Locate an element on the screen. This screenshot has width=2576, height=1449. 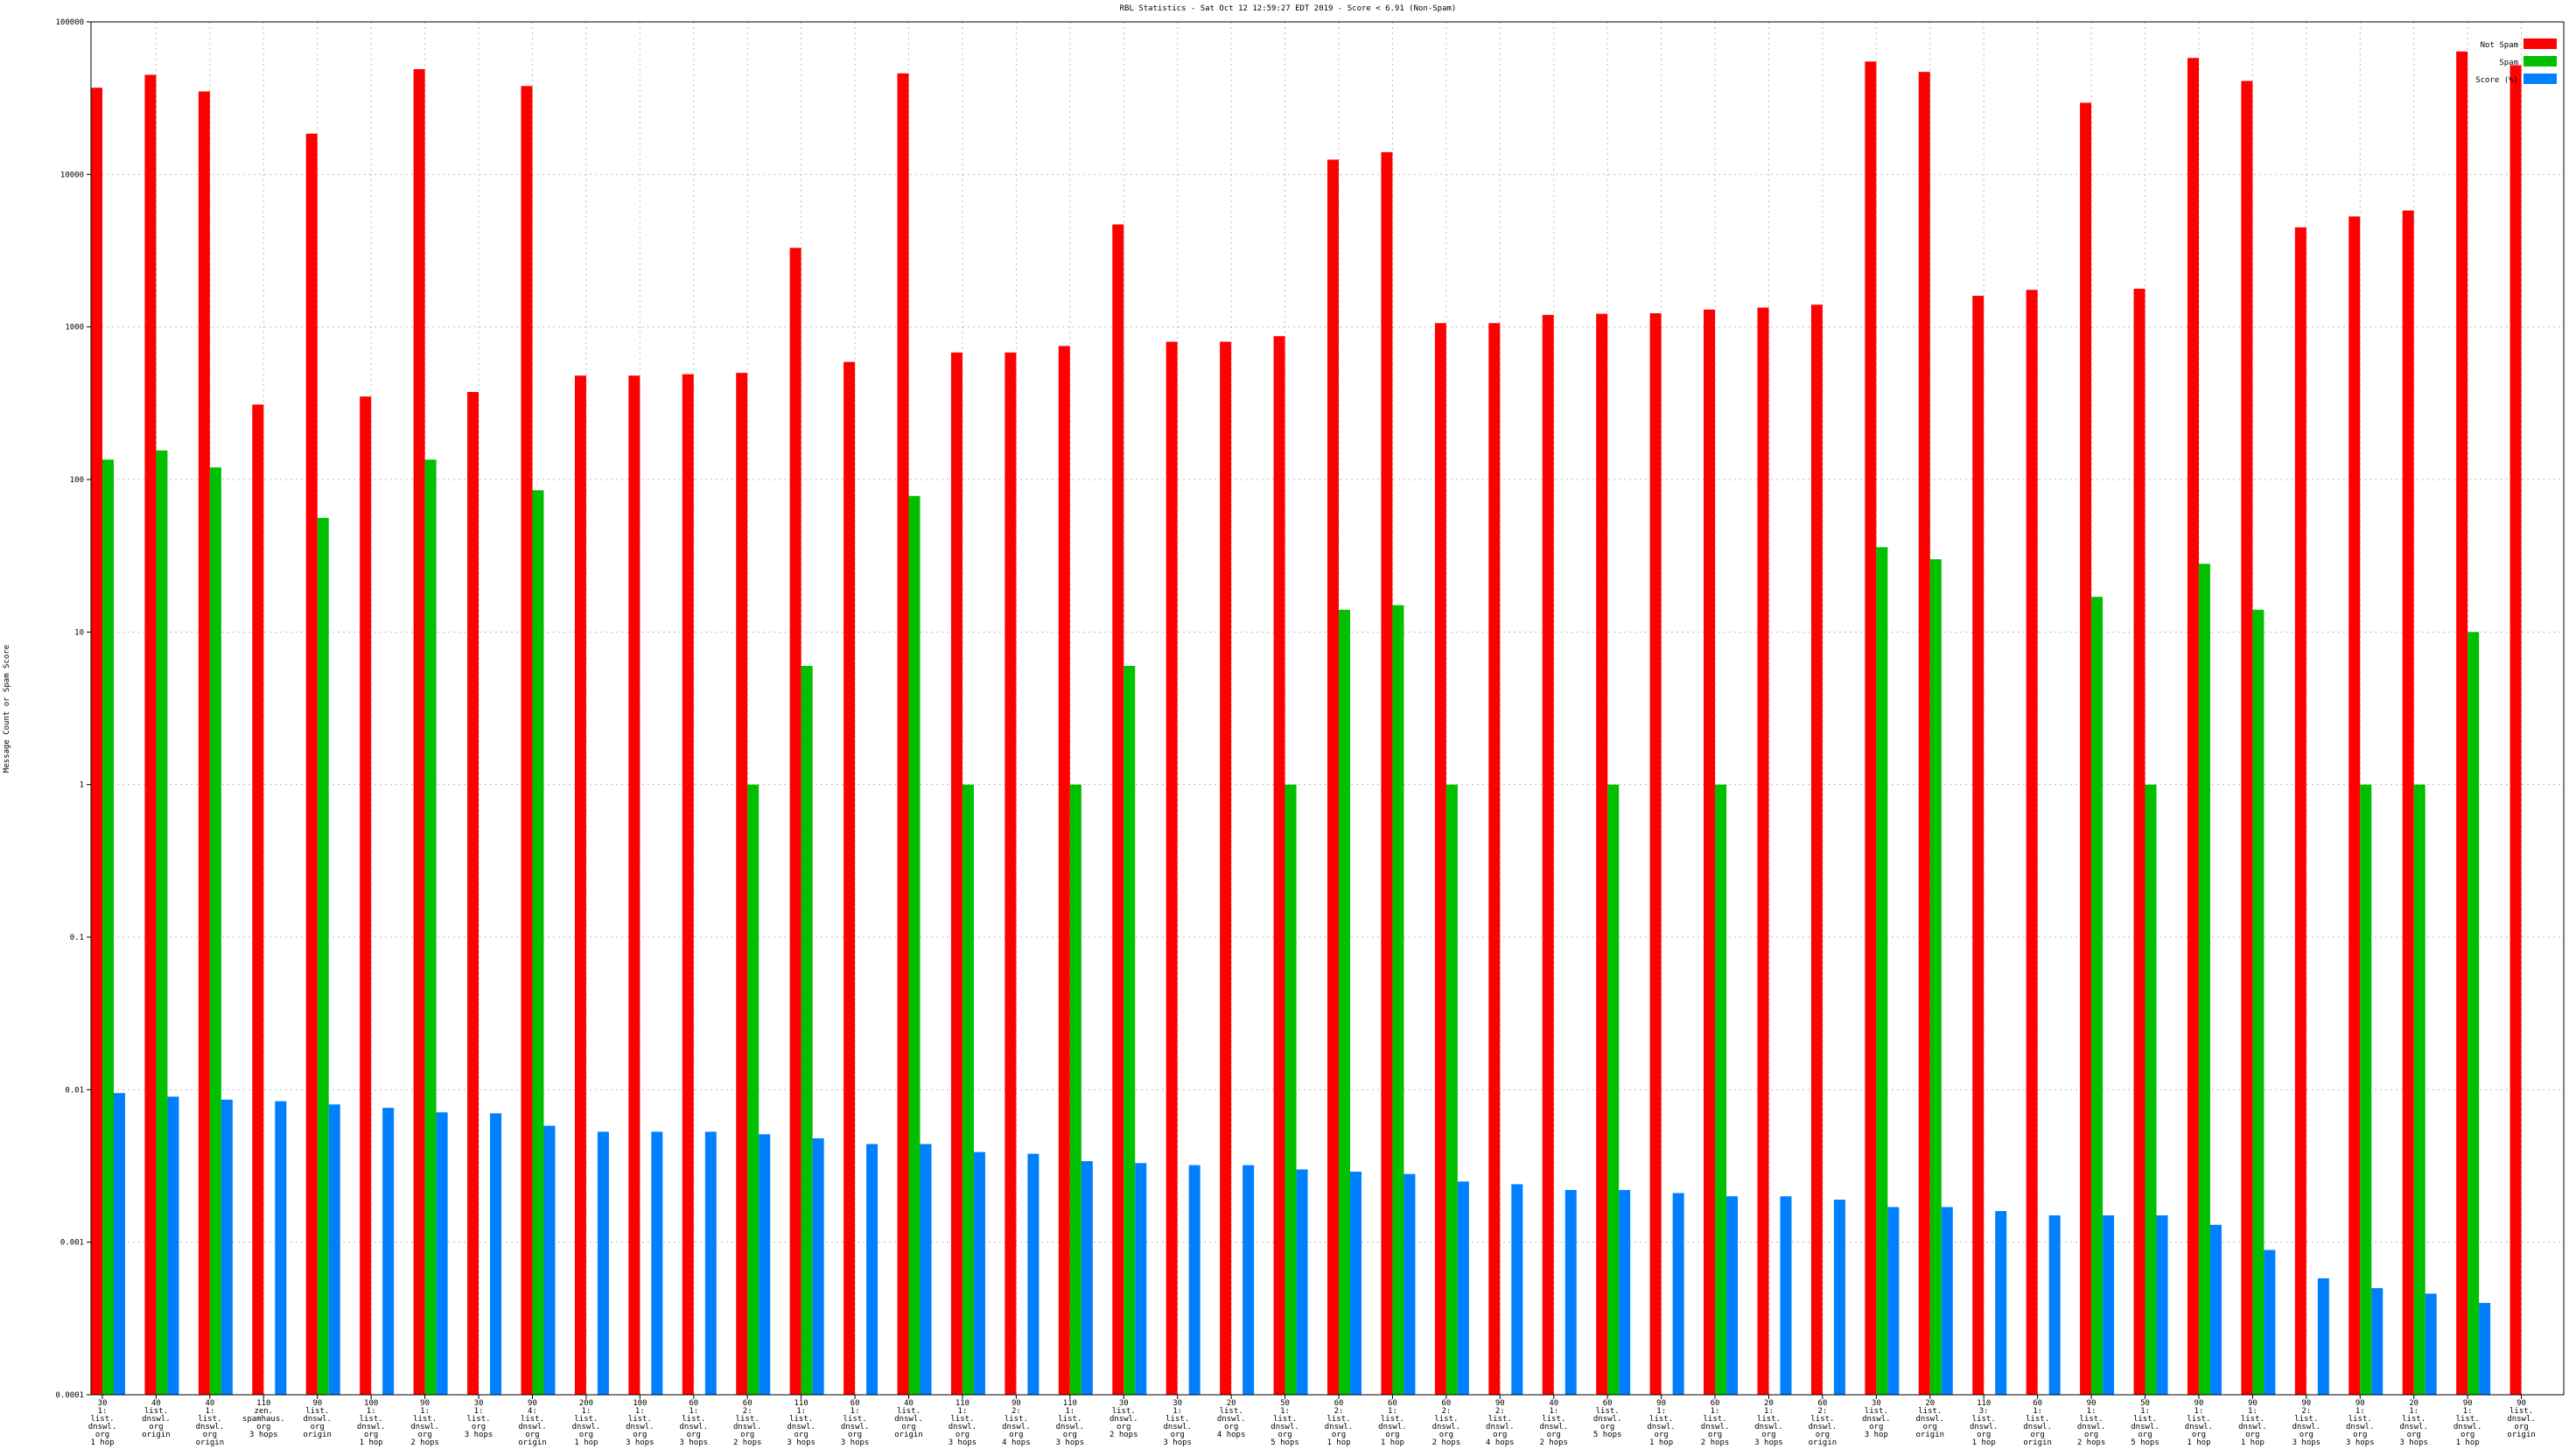
x-tick-label: 90 4: list. dnswl. org origin is located at coordinates (532, 1423).